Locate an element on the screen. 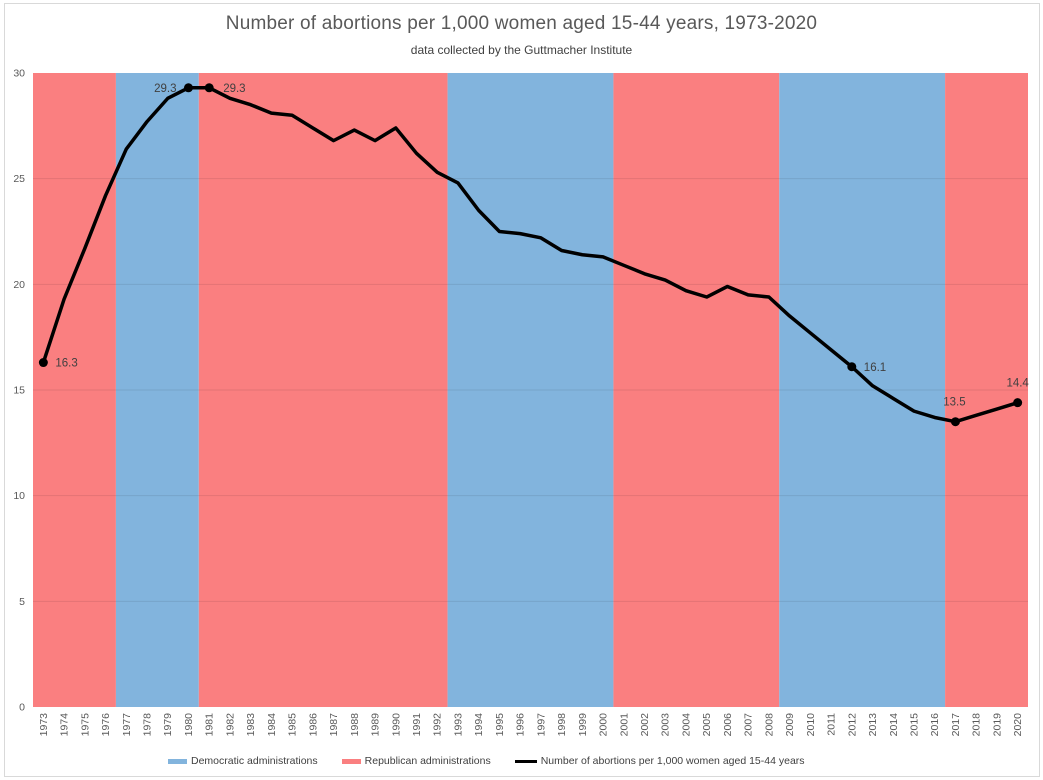  x-axis-tick-label: 1977 is located at coordinates (127, 725).